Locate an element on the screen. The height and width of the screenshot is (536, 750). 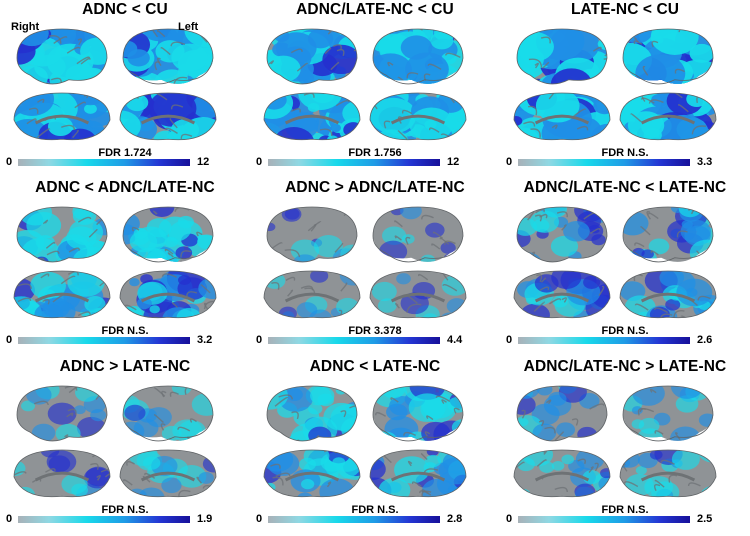
panel-adnc-gt-late-nc: ADNC > LATE-NC FDR N.S. 0 1.9 is located at coordinates (125, 446).